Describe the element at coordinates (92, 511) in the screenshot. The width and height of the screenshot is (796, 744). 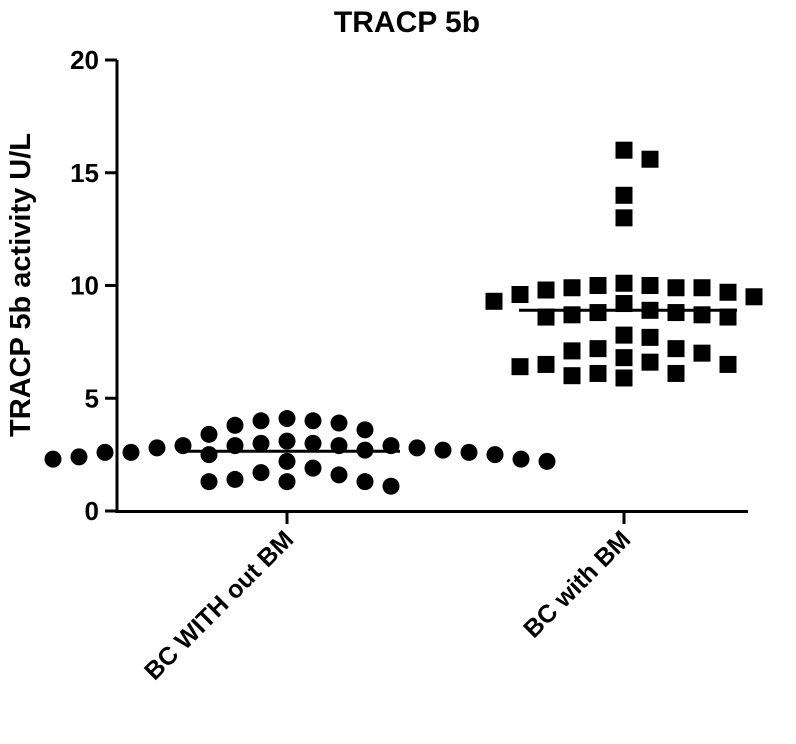
I see `y-tick-label: 0` at that location.